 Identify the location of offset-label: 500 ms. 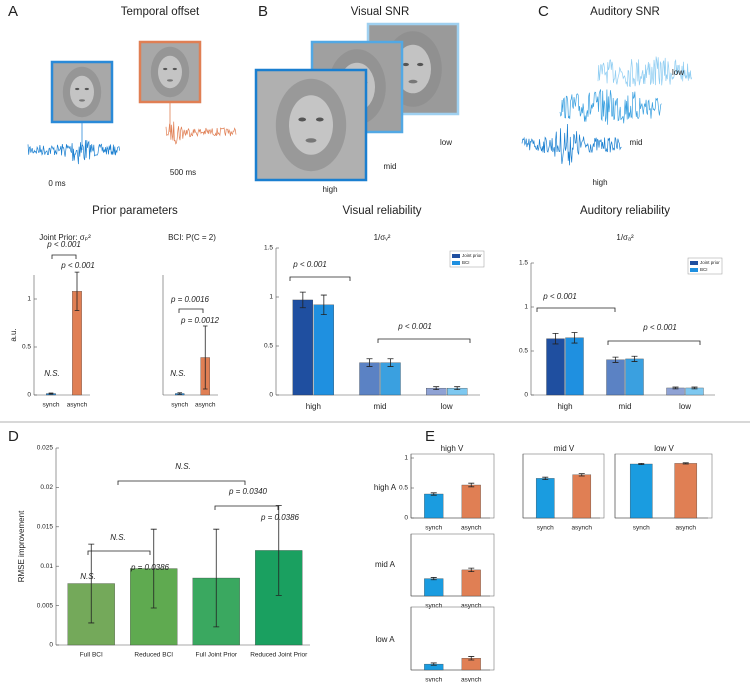
(183, 172).